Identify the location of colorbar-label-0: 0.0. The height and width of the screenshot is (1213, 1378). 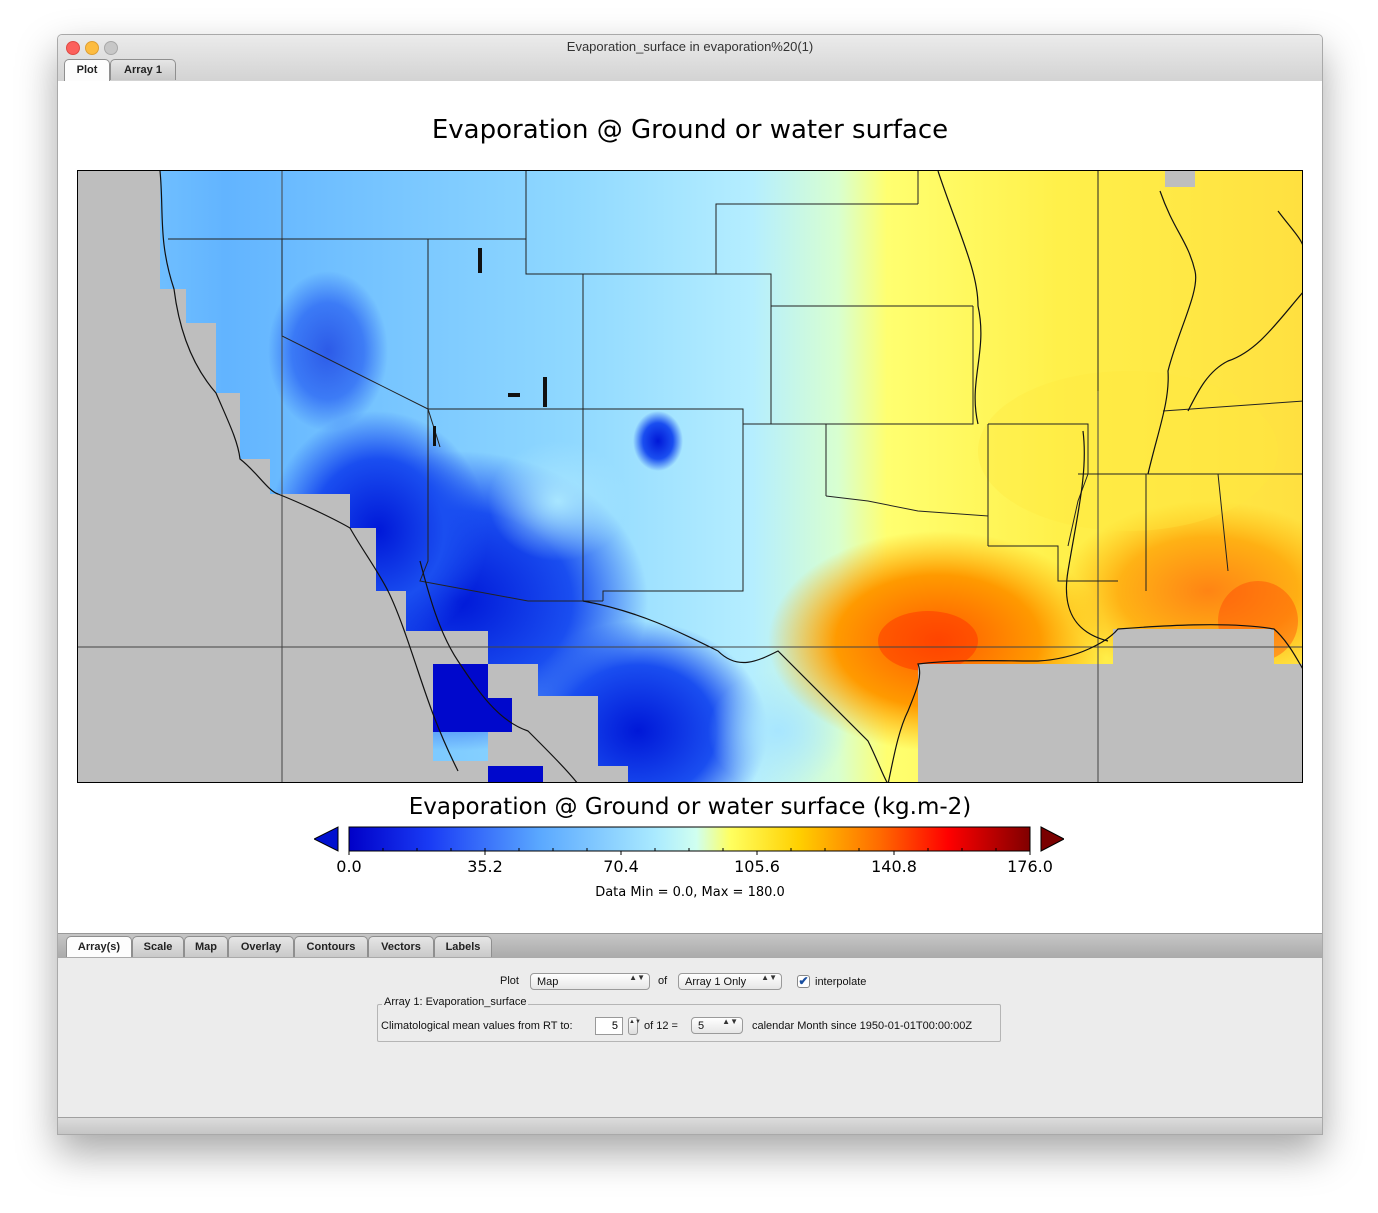
(349, 866).